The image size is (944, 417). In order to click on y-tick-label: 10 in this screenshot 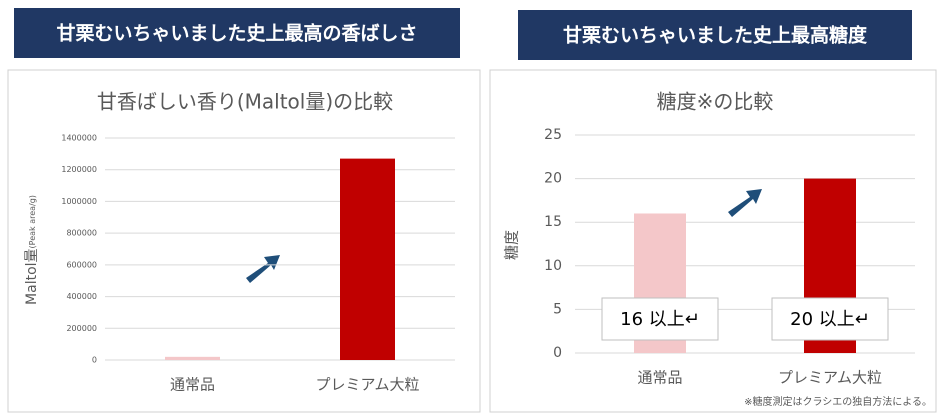, I will do `click(553, 266)`.